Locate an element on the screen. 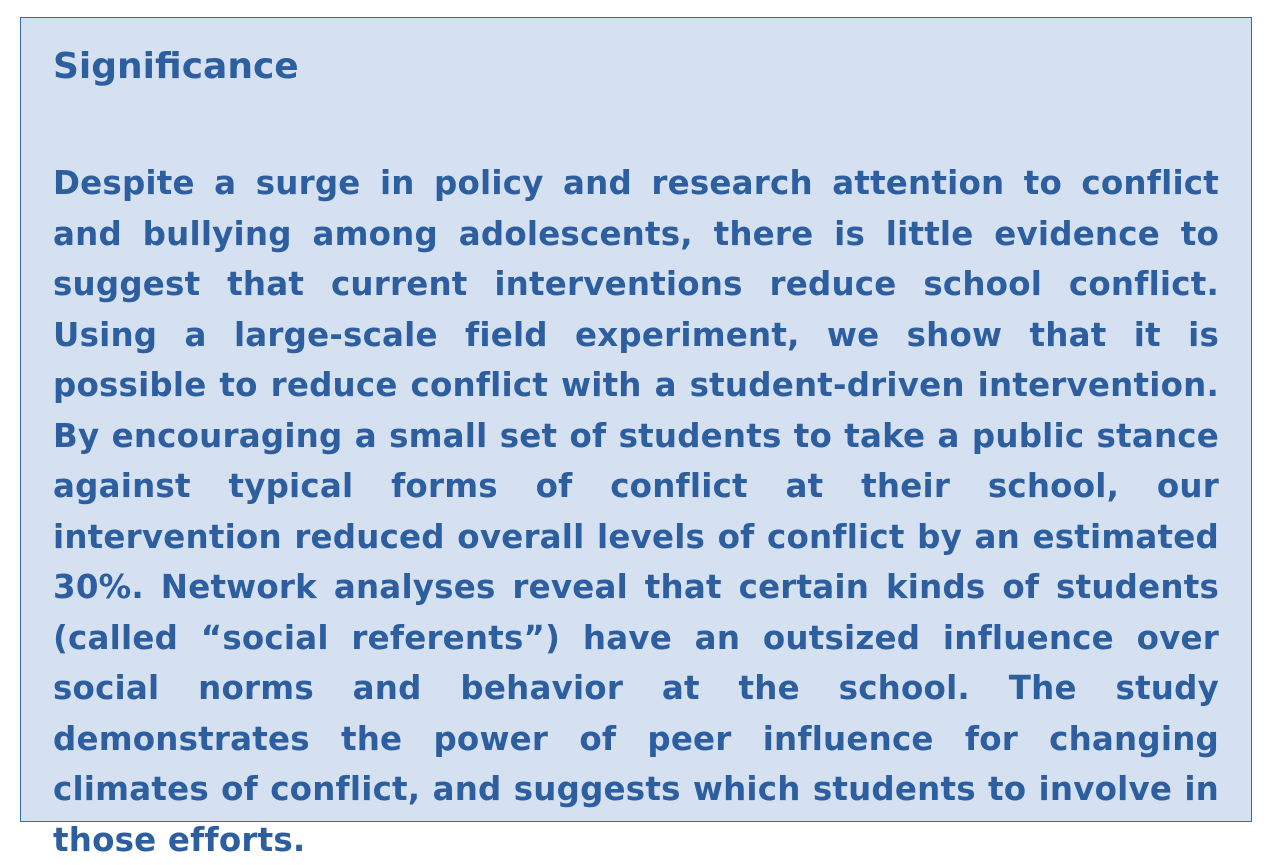 The width and height of the screenshot is (1268, 865). significance-title: Significance is located at coordinates (176, 66).